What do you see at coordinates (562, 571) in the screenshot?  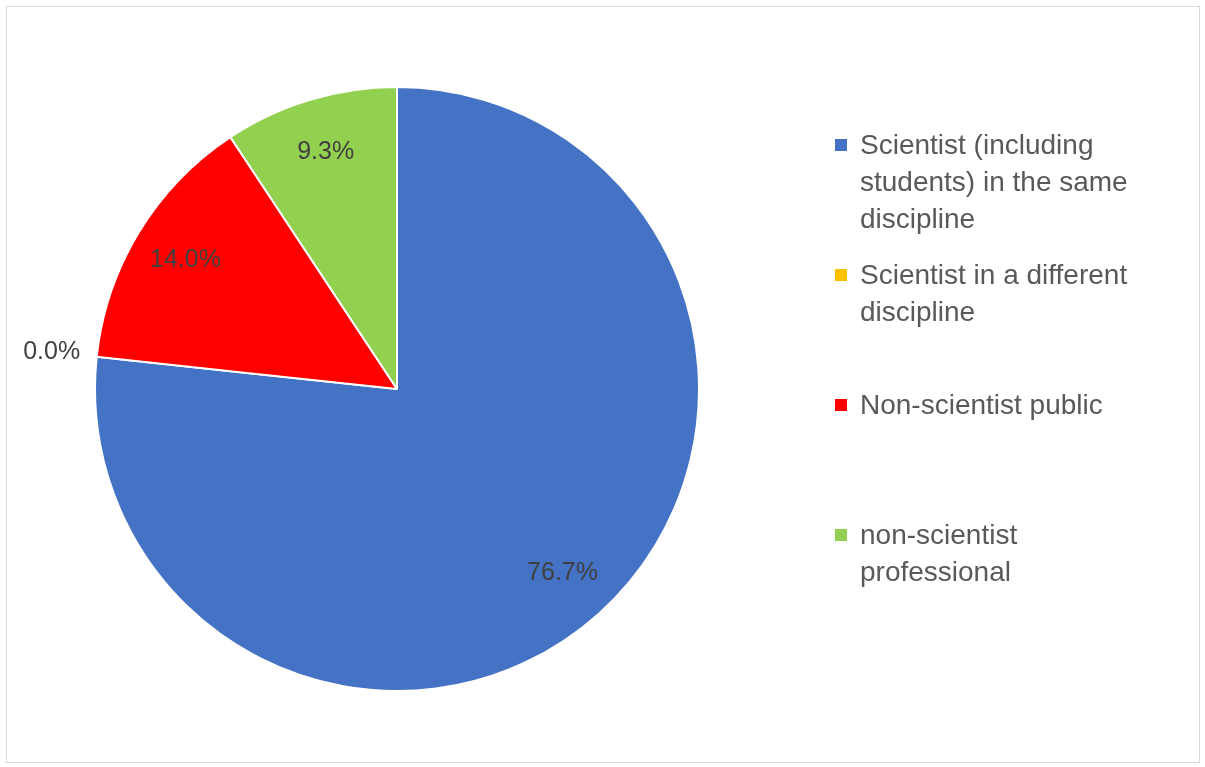 I see `data-label: 76.7%` at bounding box center [562, 571].